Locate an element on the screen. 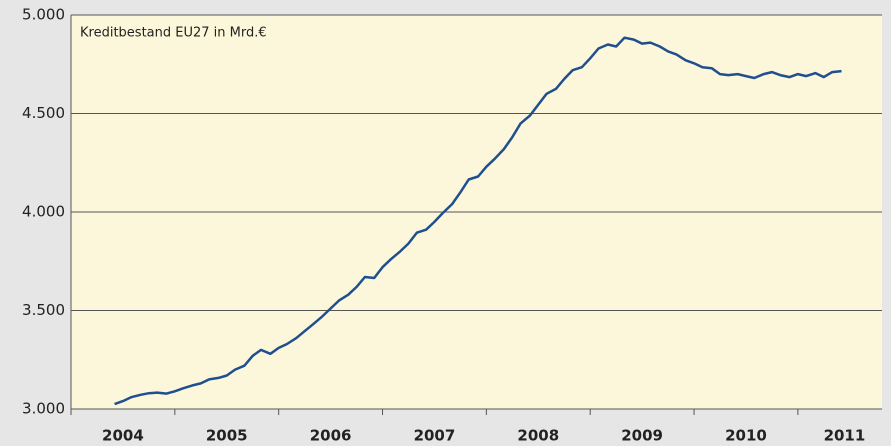 Image resolution: width=891 pixels, height=446 pixels. y-tick-label: 4.500 is located at coordinates (43, 113).